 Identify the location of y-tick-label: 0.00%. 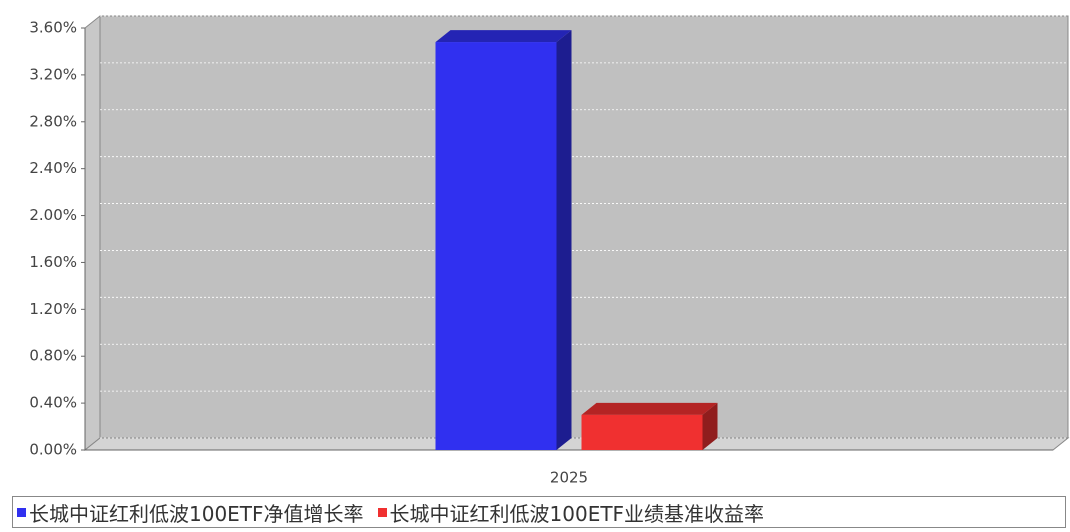
(53, 450).